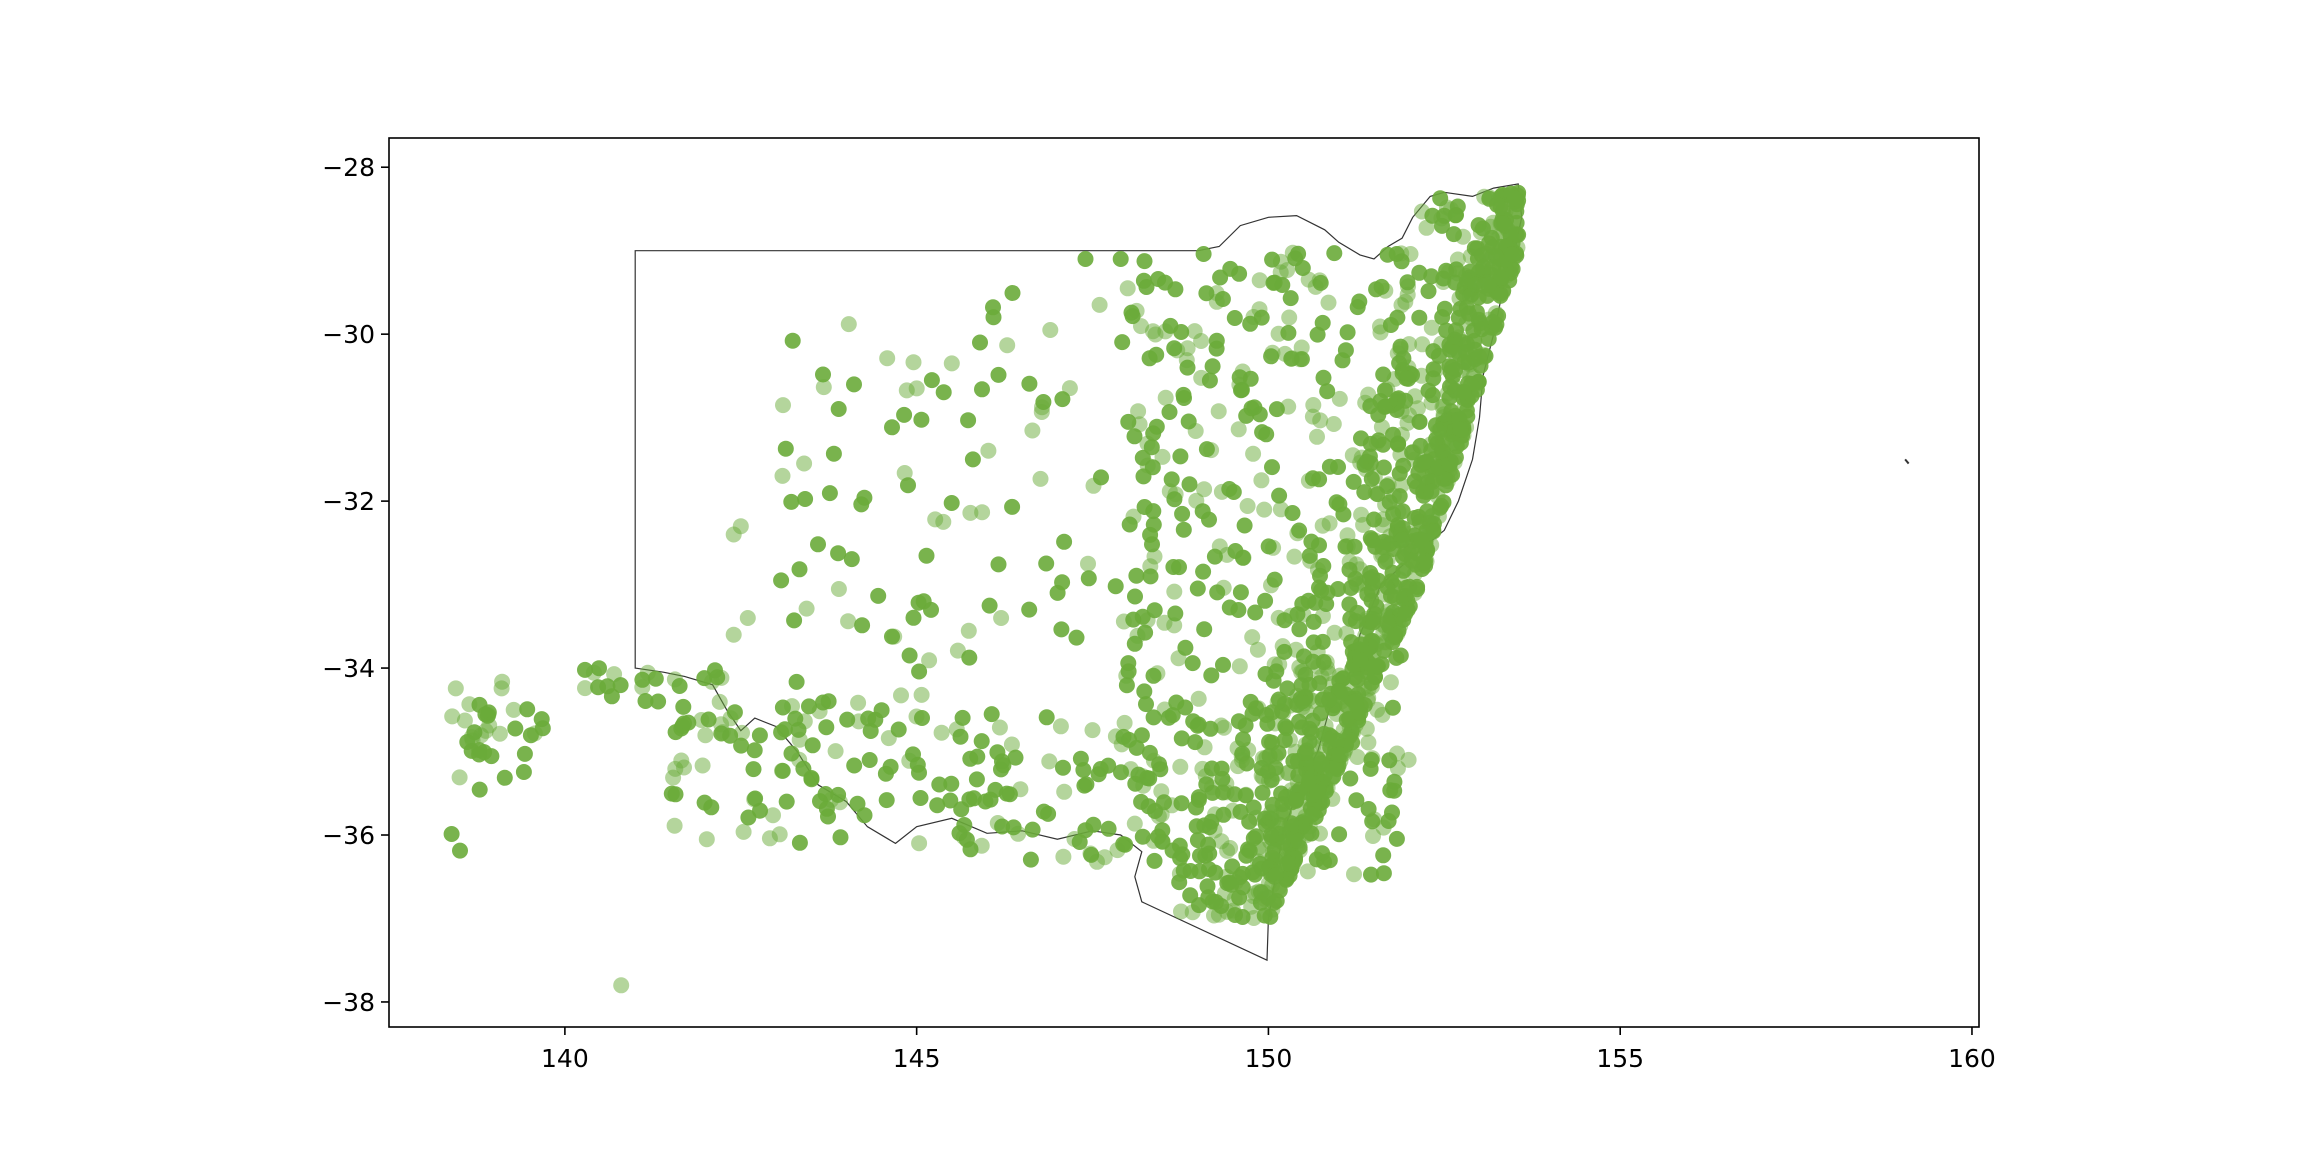 The height and width of the screenshot is (1152, 2304). I want to click on y-tick-label: −36, so click(348, 835).